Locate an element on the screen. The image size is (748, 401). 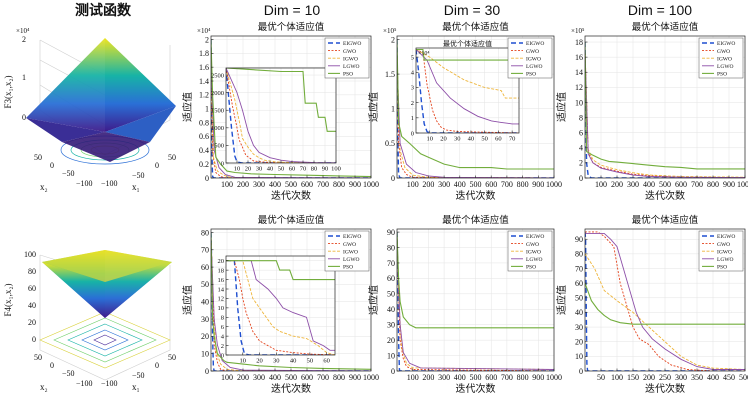
x-axis-label: 迭代次数 is located at coordinates (665, 388).